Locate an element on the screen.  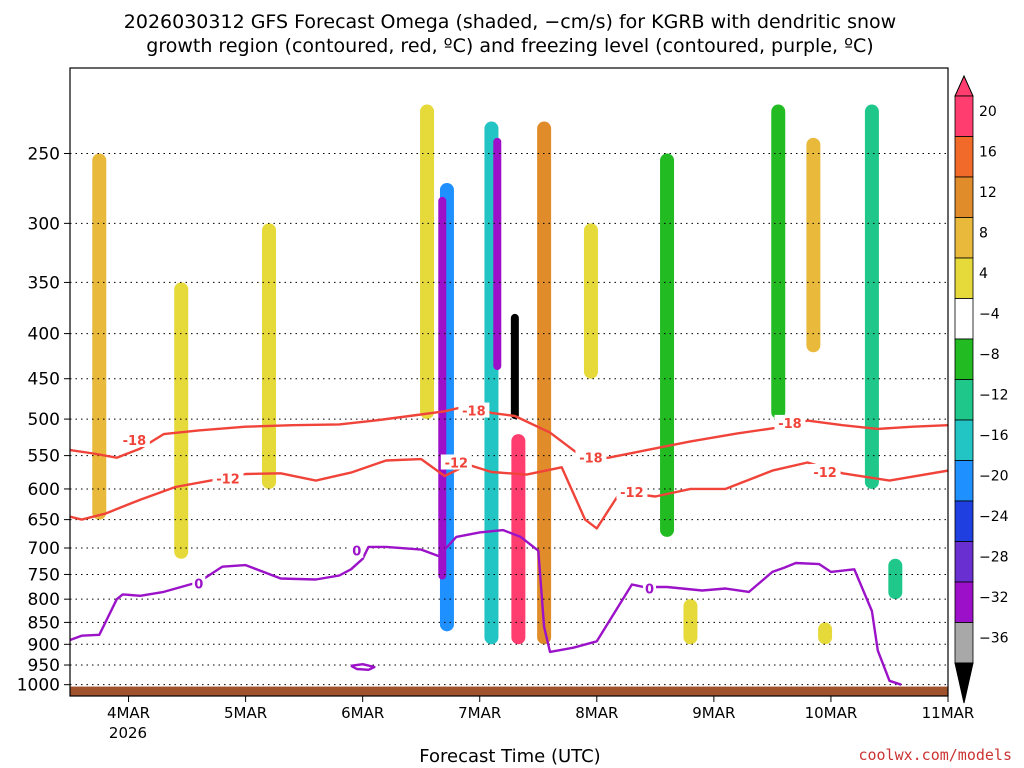
colorbar-label: −28 is located at coordinates (994, 558).